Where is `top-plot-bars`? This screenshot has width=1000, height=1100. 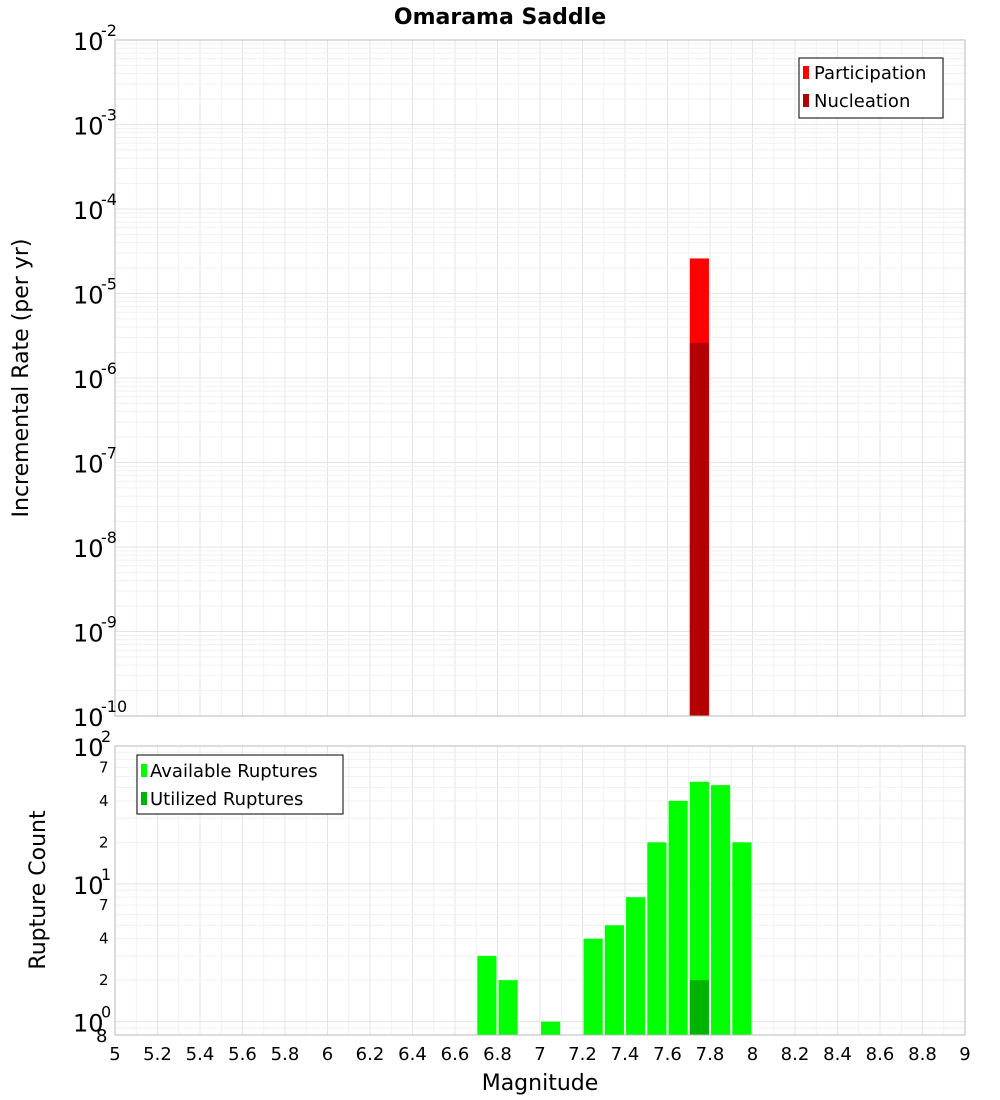
top-plot-bars is located at coordinates (699, 487).